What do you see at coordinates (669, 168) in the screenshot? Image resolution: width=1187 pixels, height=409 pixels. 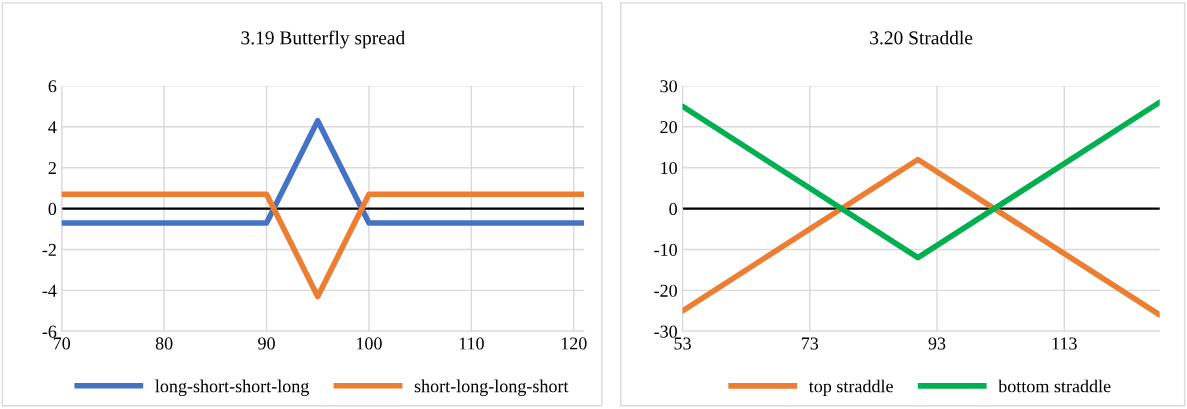 I see `y-tick-label: 10` at bounding box center [669, 168].